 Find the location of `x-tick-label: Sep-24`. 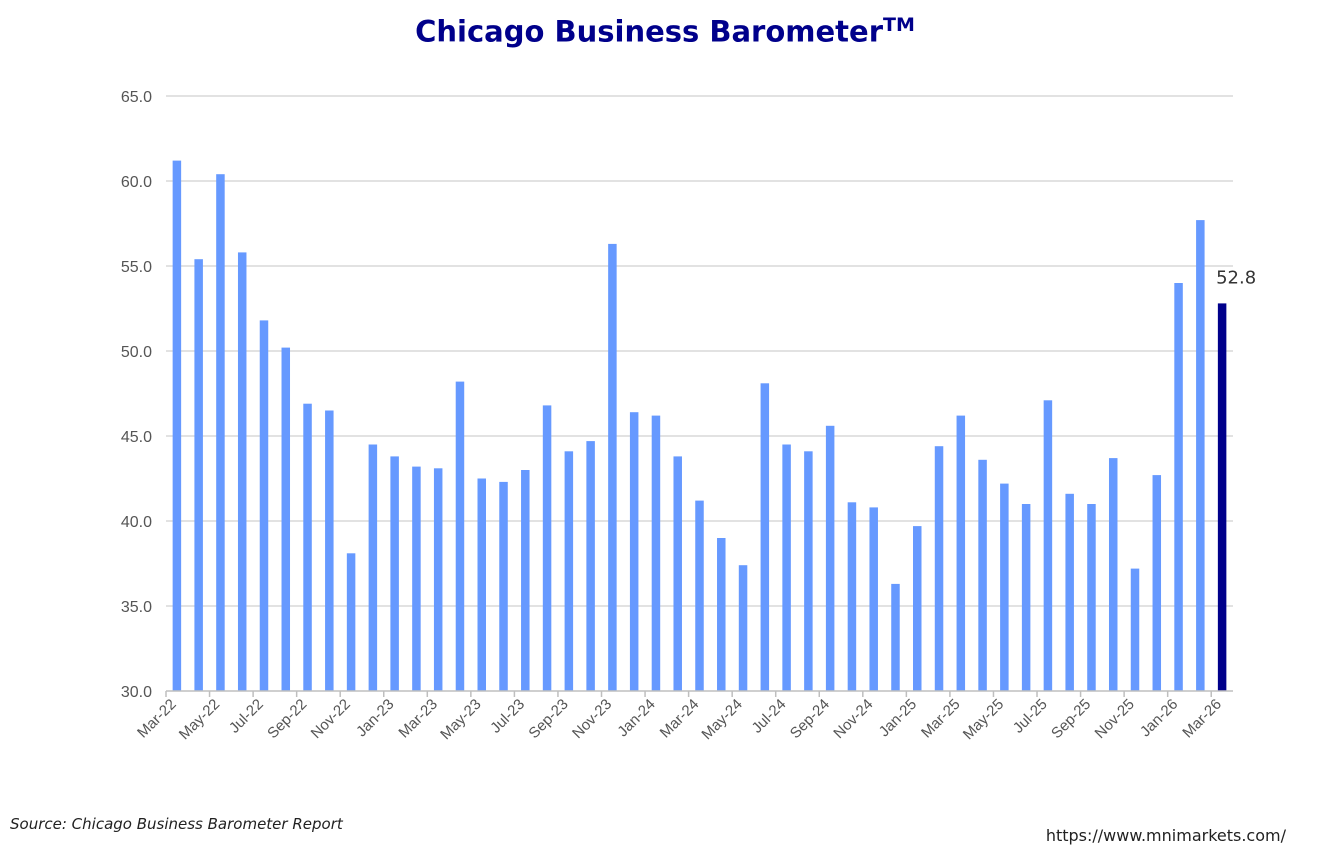

x-tick-label: Sep-24 is located at coordinates (810, 719).